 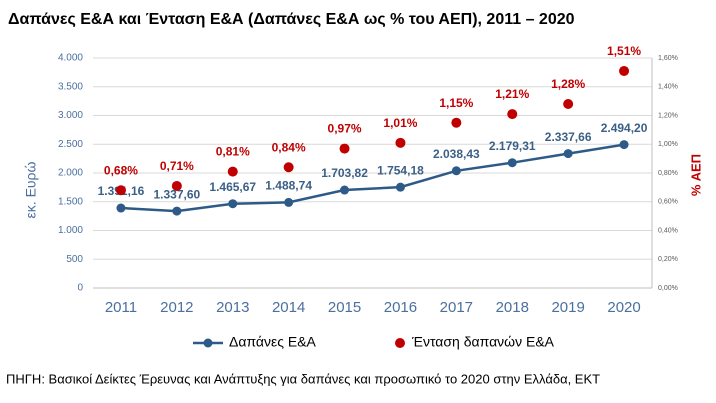 I want to click on y-tick-label: 4.000, so click(x=70, y=58).